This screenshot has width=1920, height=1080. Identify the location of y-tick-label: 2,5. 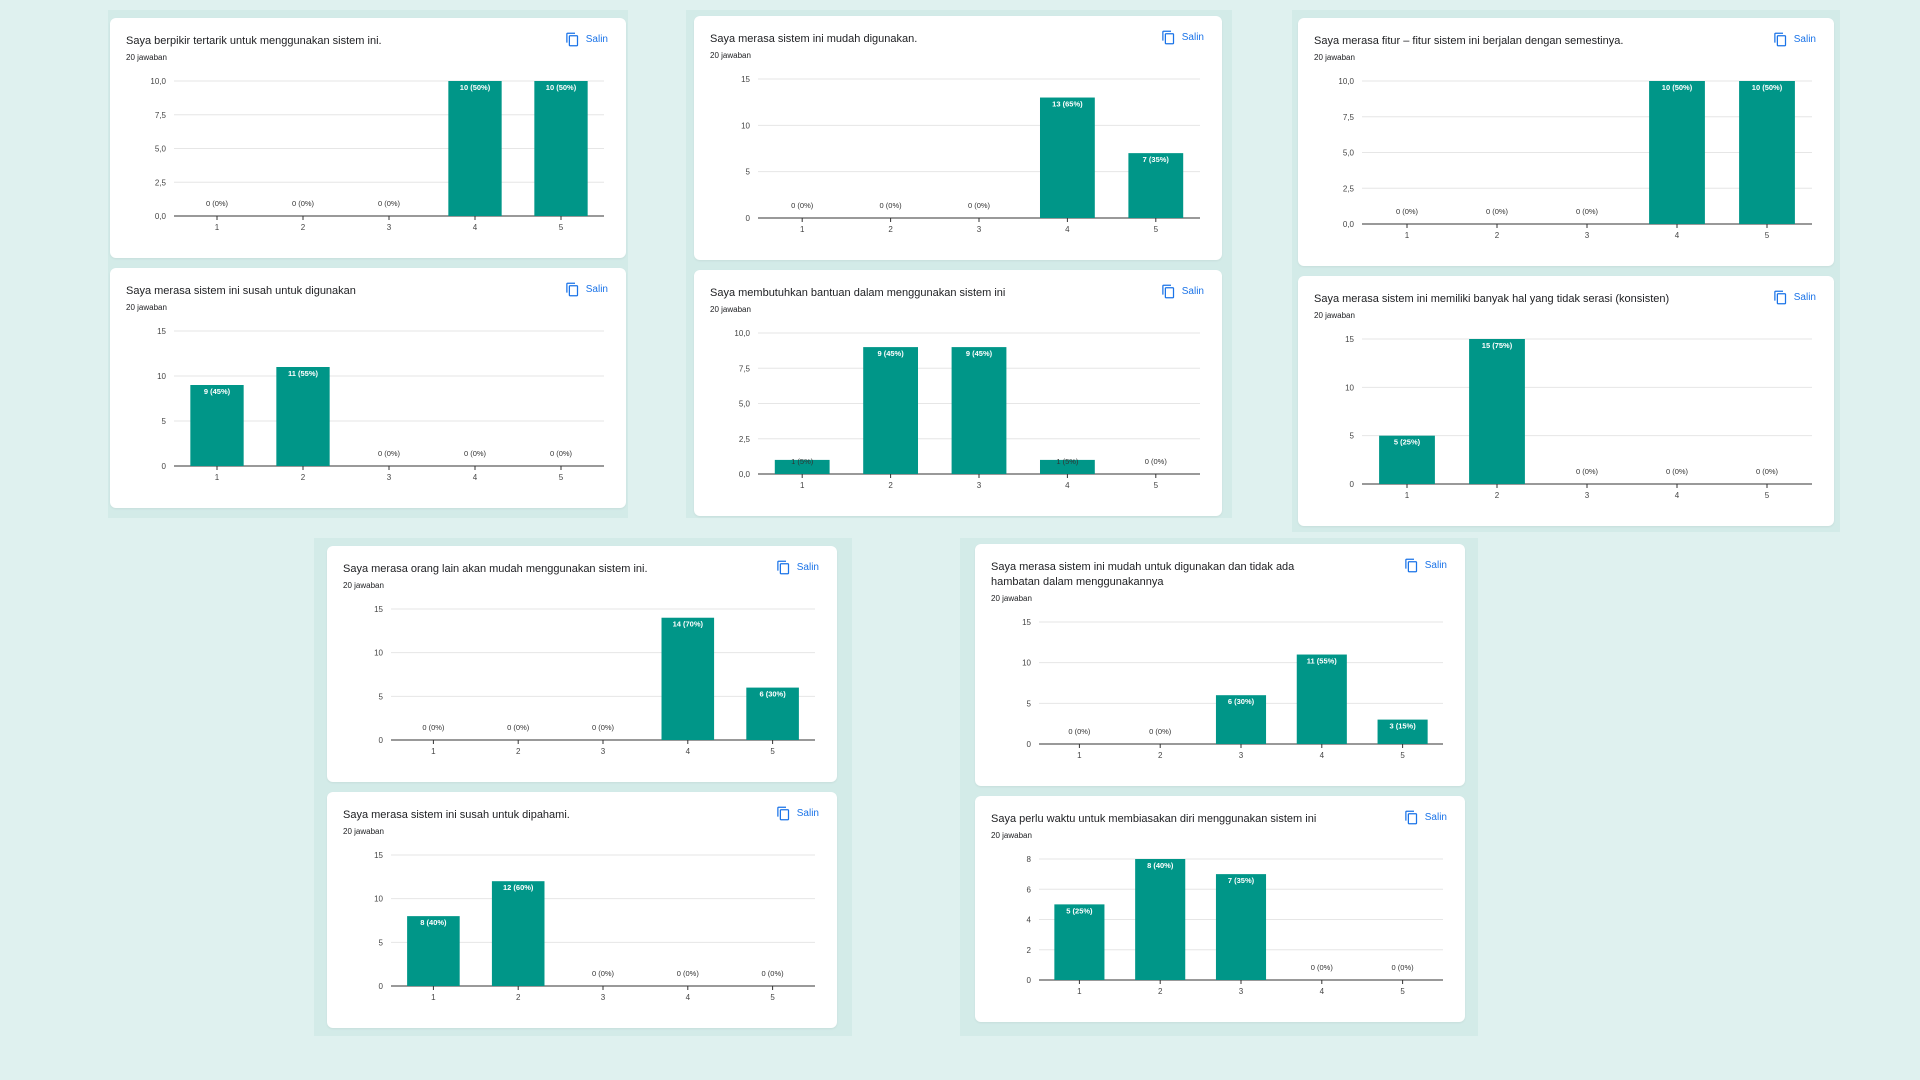
(745, 439).